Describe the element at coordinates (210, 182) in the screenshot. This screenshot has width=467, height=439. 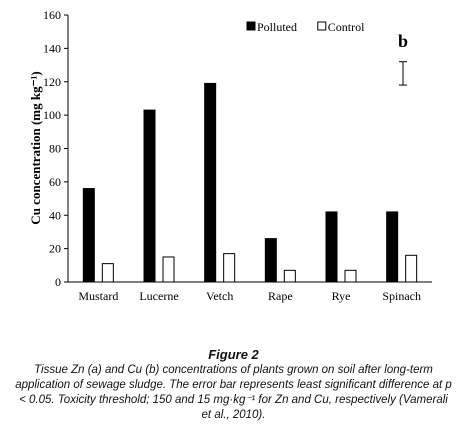
I see `bar-polluted-vetch` at that location.